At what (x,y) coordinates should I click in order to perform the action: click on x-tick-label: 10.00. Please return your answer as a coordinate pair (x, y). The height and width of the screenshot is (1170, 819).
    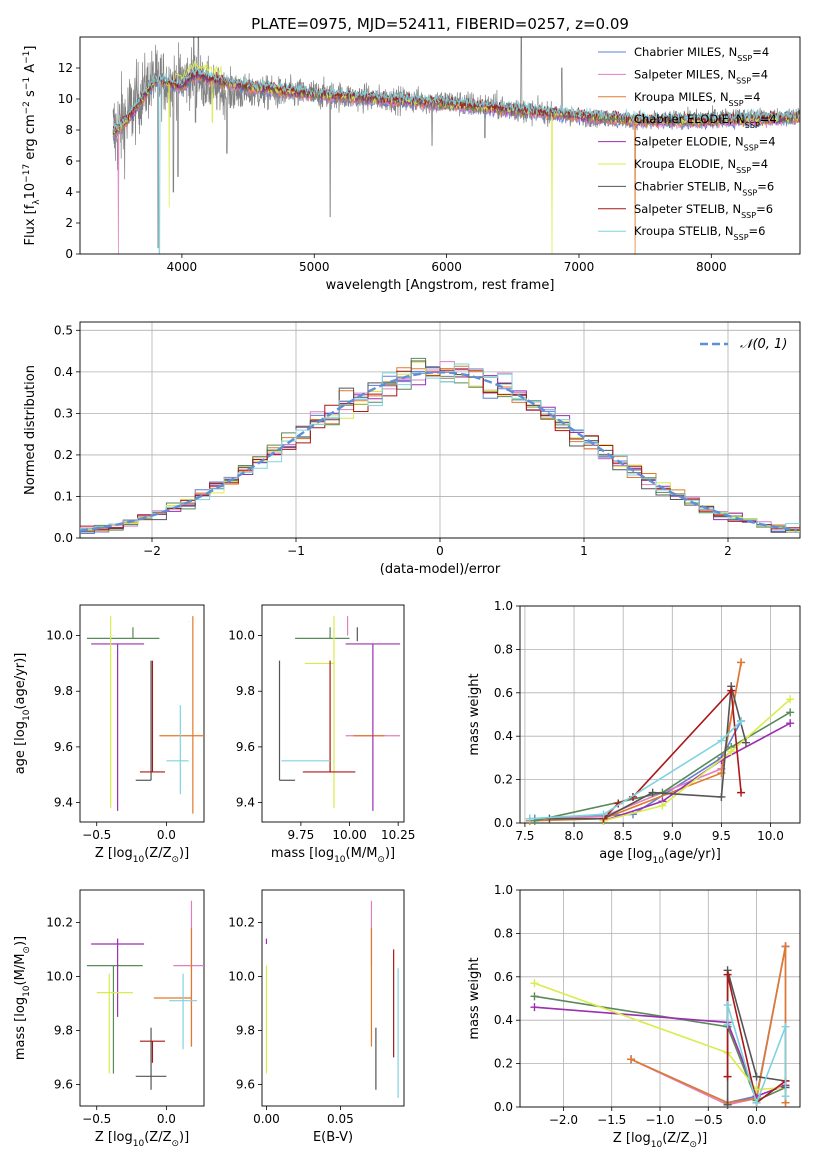
    Looking at the image, I should click on (349, 835).